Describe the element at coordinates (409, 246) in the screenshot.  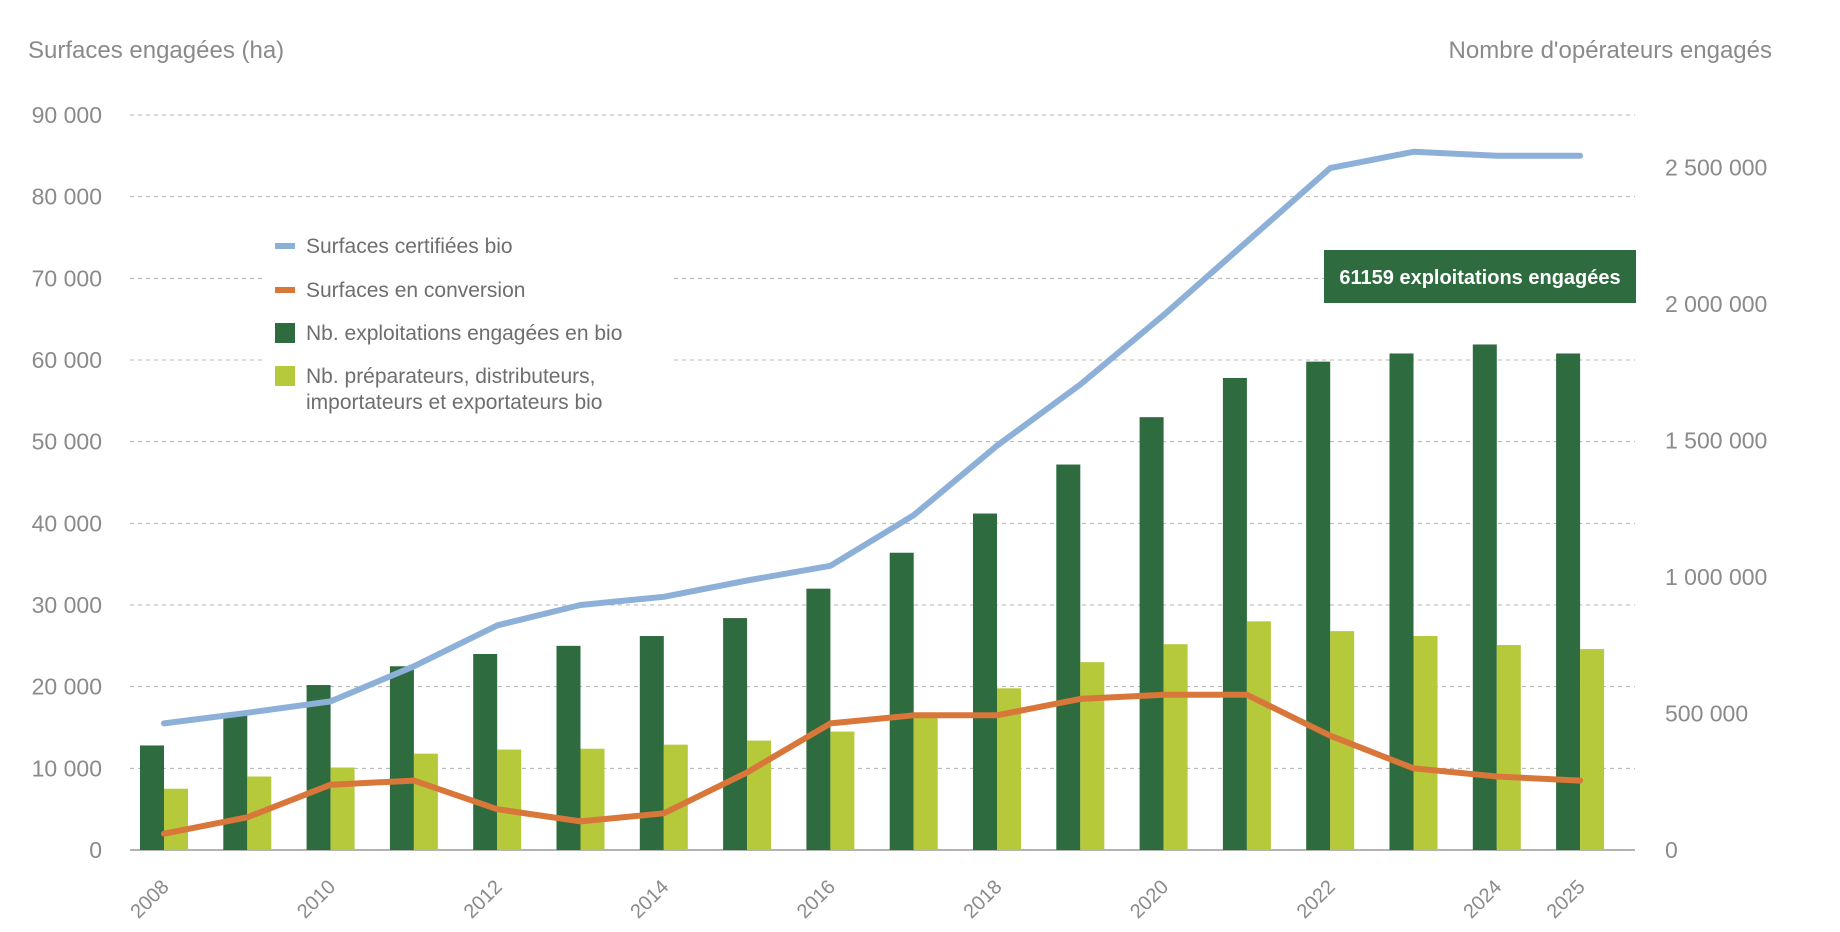
I see `legend-label: Surfaces certifiées bio` at that location.